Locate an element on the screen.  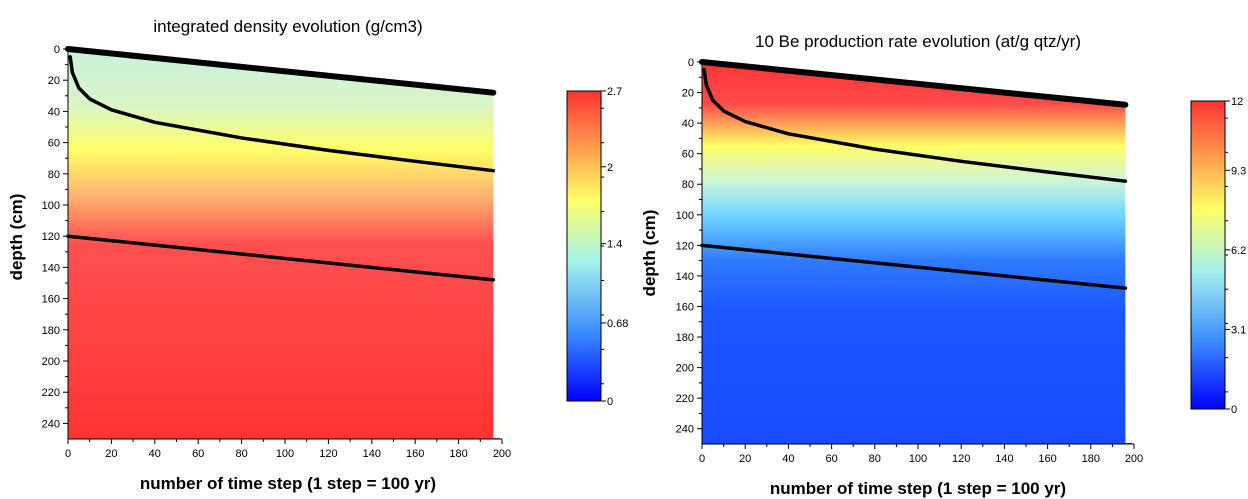
colorbar-tick-label: 3.1 is located at coordinates (1238, 330).